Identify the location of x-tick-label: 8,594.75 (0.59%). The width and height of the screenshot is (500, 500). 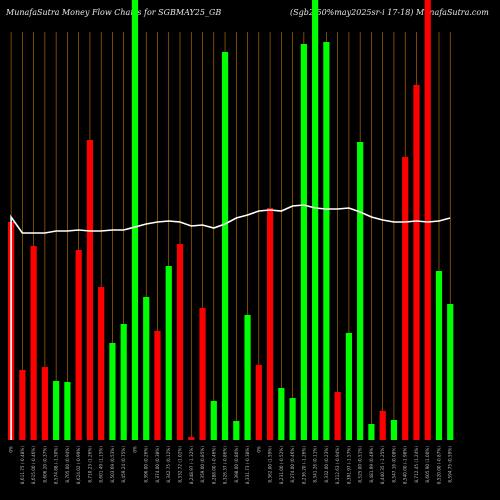
(450, 464).